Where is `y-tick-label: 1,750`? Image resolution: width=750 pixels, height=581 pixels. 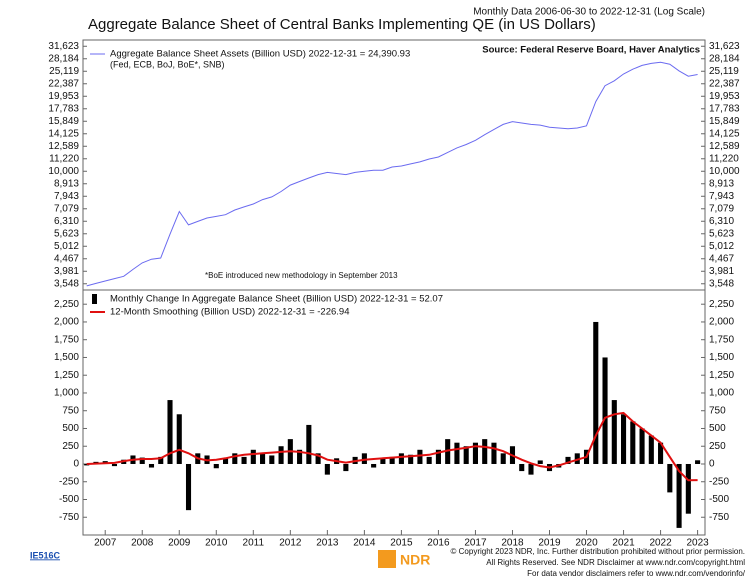
y-tick-label: 1,750 is located at coordinates (721, 339).